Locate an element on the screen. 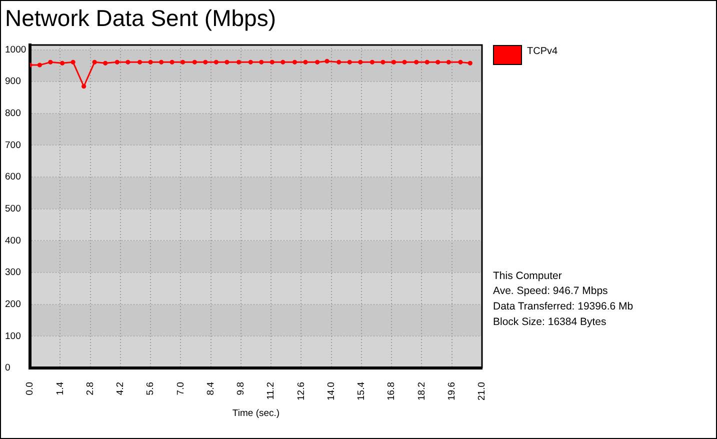  text: Data Transferred: 19396.6 Mb is located at coordinates (563, 306).